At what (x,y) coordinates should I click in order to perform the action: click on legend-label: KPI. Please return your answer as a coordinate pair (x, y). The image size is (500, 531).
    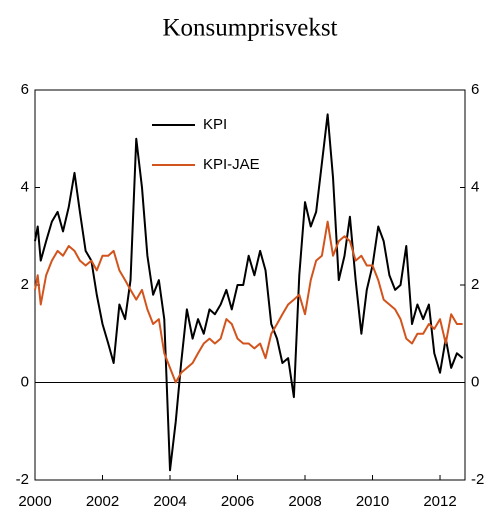
    Looking at the image, I should click on (215, 124).